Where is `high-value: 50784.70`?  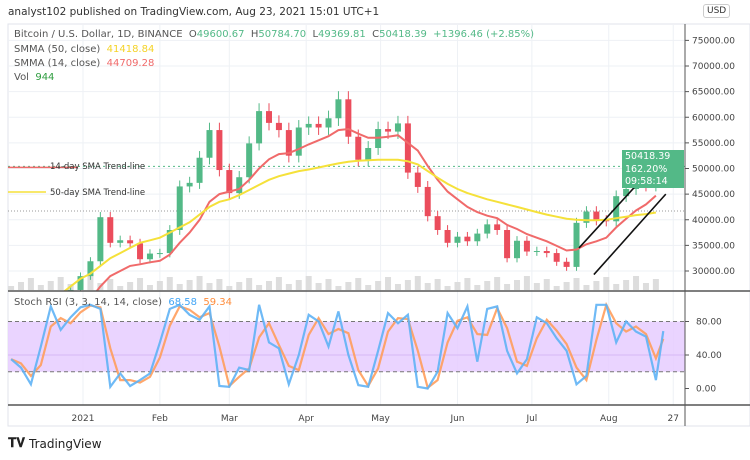
high-value: 50784.70 is located at coordinates (282, 34).